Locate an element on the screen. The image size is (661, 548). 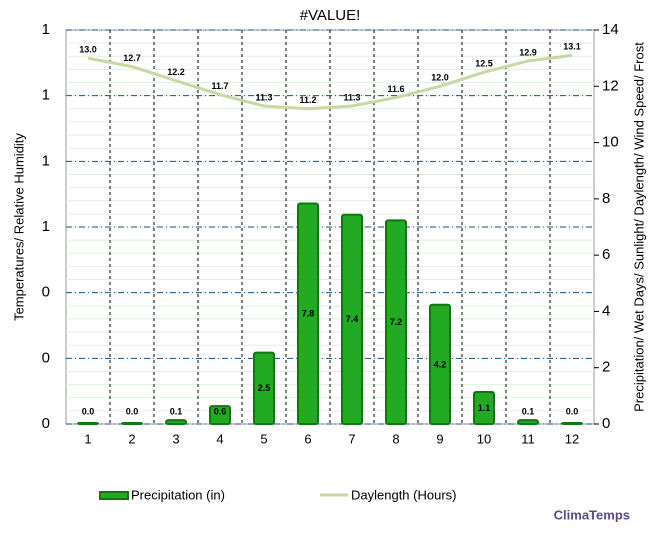
x-tick-label: 4 is located at coordinates (219, 438).